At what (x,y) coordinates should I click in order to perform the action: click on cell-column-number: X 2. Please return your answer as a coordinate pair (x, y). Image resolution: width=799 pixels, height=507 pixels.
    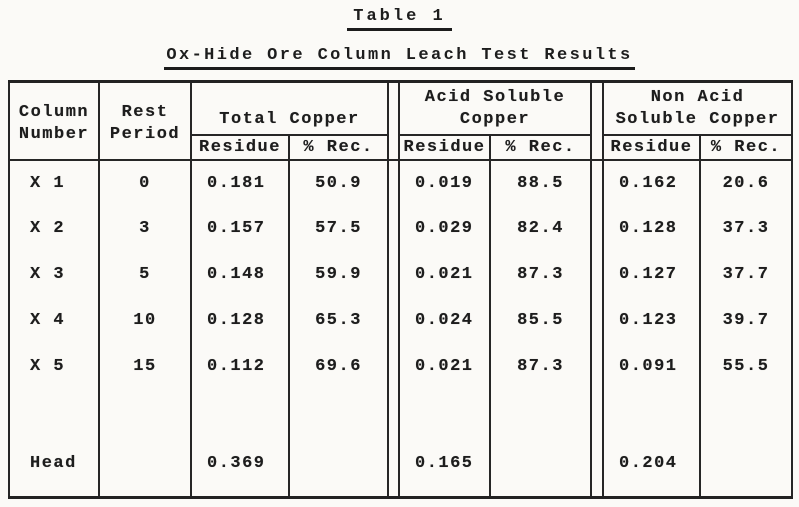
    Looking at the image, I should click on (54, 228).